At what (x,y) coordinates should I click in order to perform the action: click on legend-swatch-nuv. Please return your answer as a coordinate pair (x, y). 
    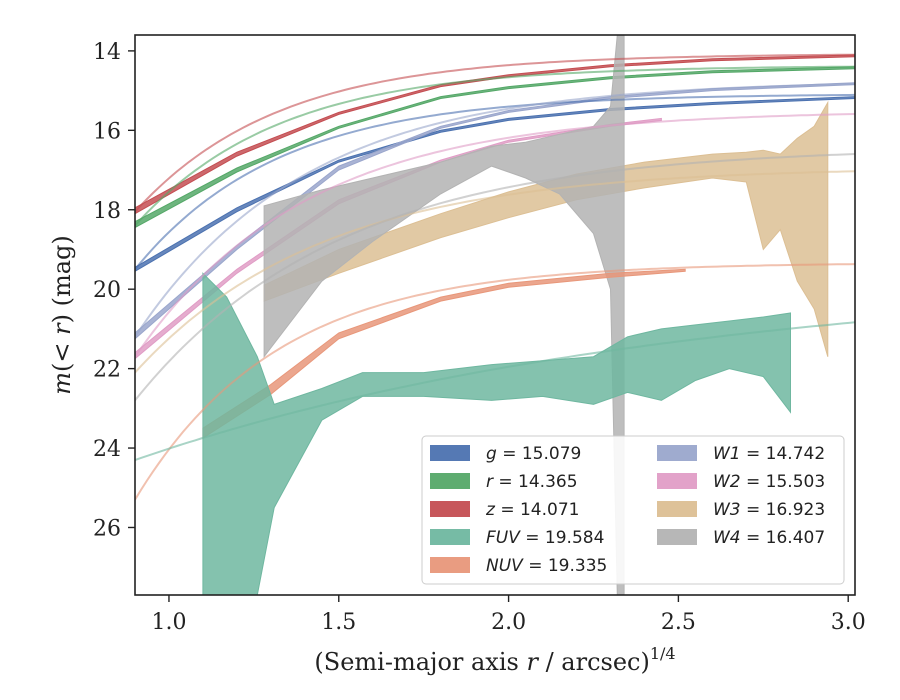
    Looking at the image, I should click on (450, 565).